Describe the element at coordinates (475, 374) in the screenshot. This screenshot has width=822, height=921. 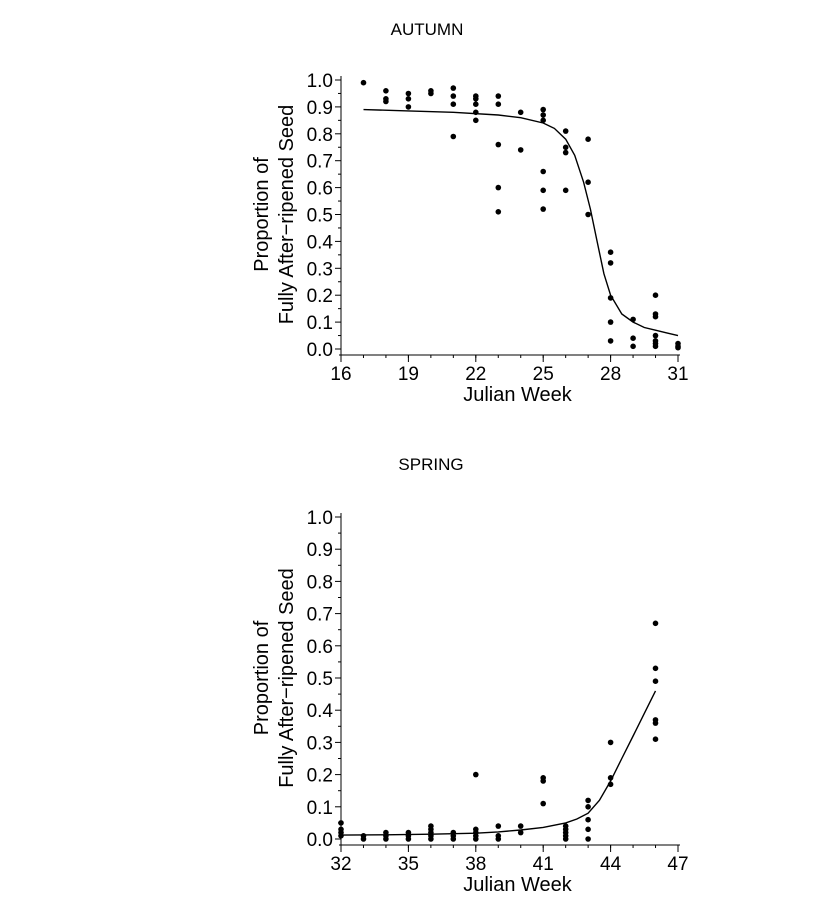
I see `x-tick-label: 22` at that location.